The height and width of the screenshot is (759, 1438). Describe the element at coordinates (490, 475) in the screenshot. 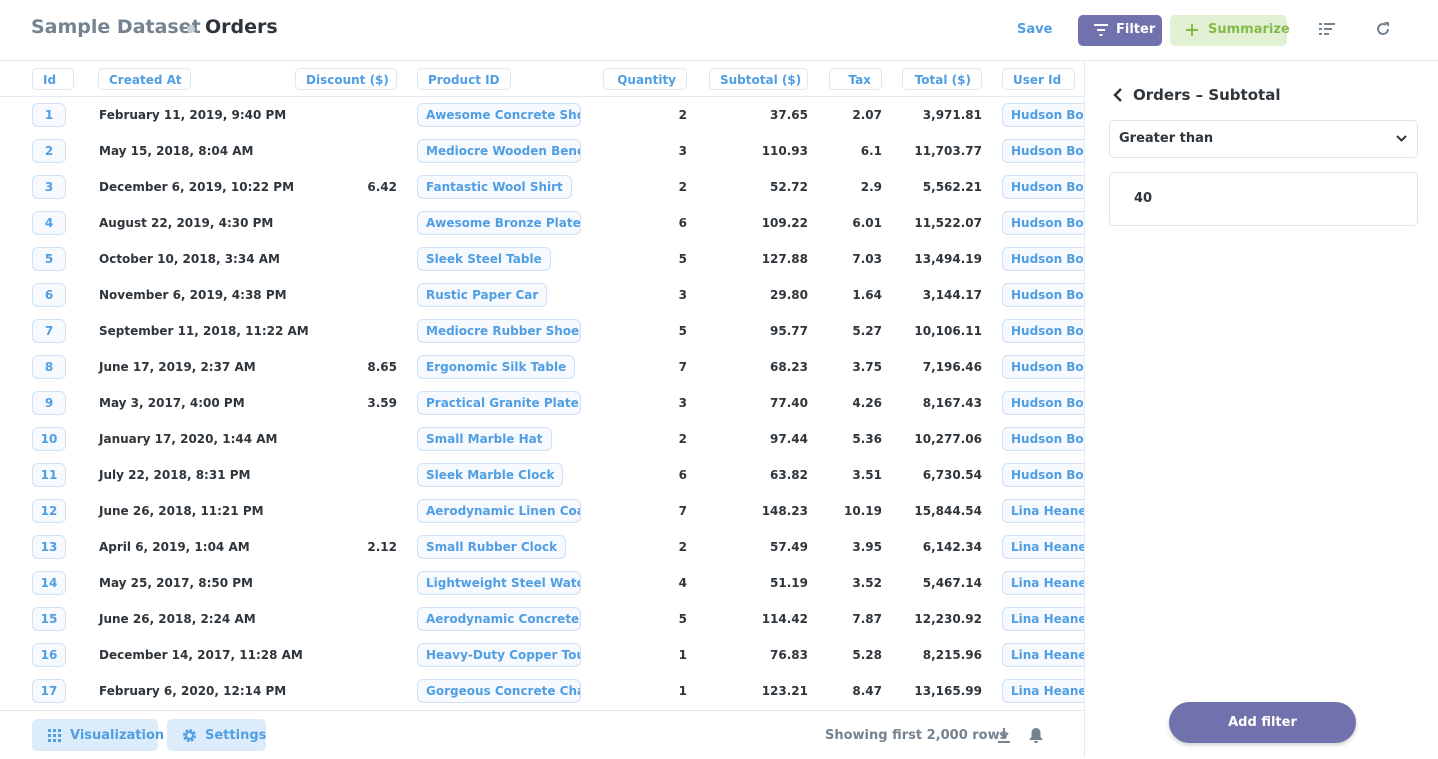

I see `product-link: Sleek Marble Clock` at that location.